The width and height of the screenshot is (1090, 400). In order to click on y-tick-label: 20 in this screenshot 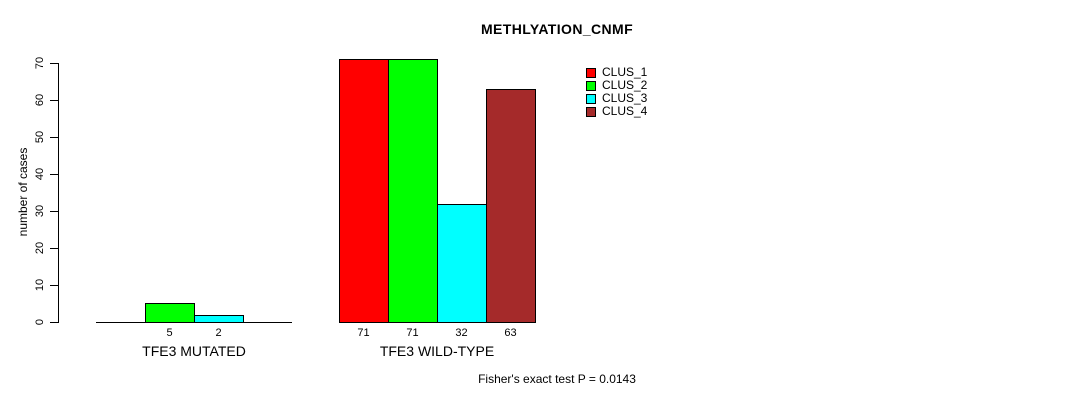, I will do `click(40, 248)`.